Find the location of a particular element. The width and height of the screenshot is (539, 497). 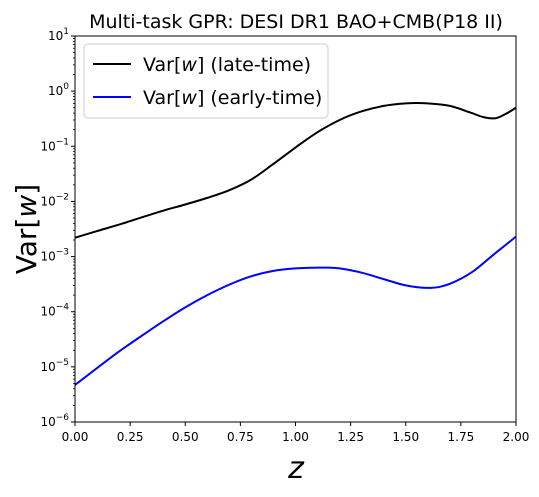

y-tick-label: 10⁻³ is located at coordinates (54, 256).